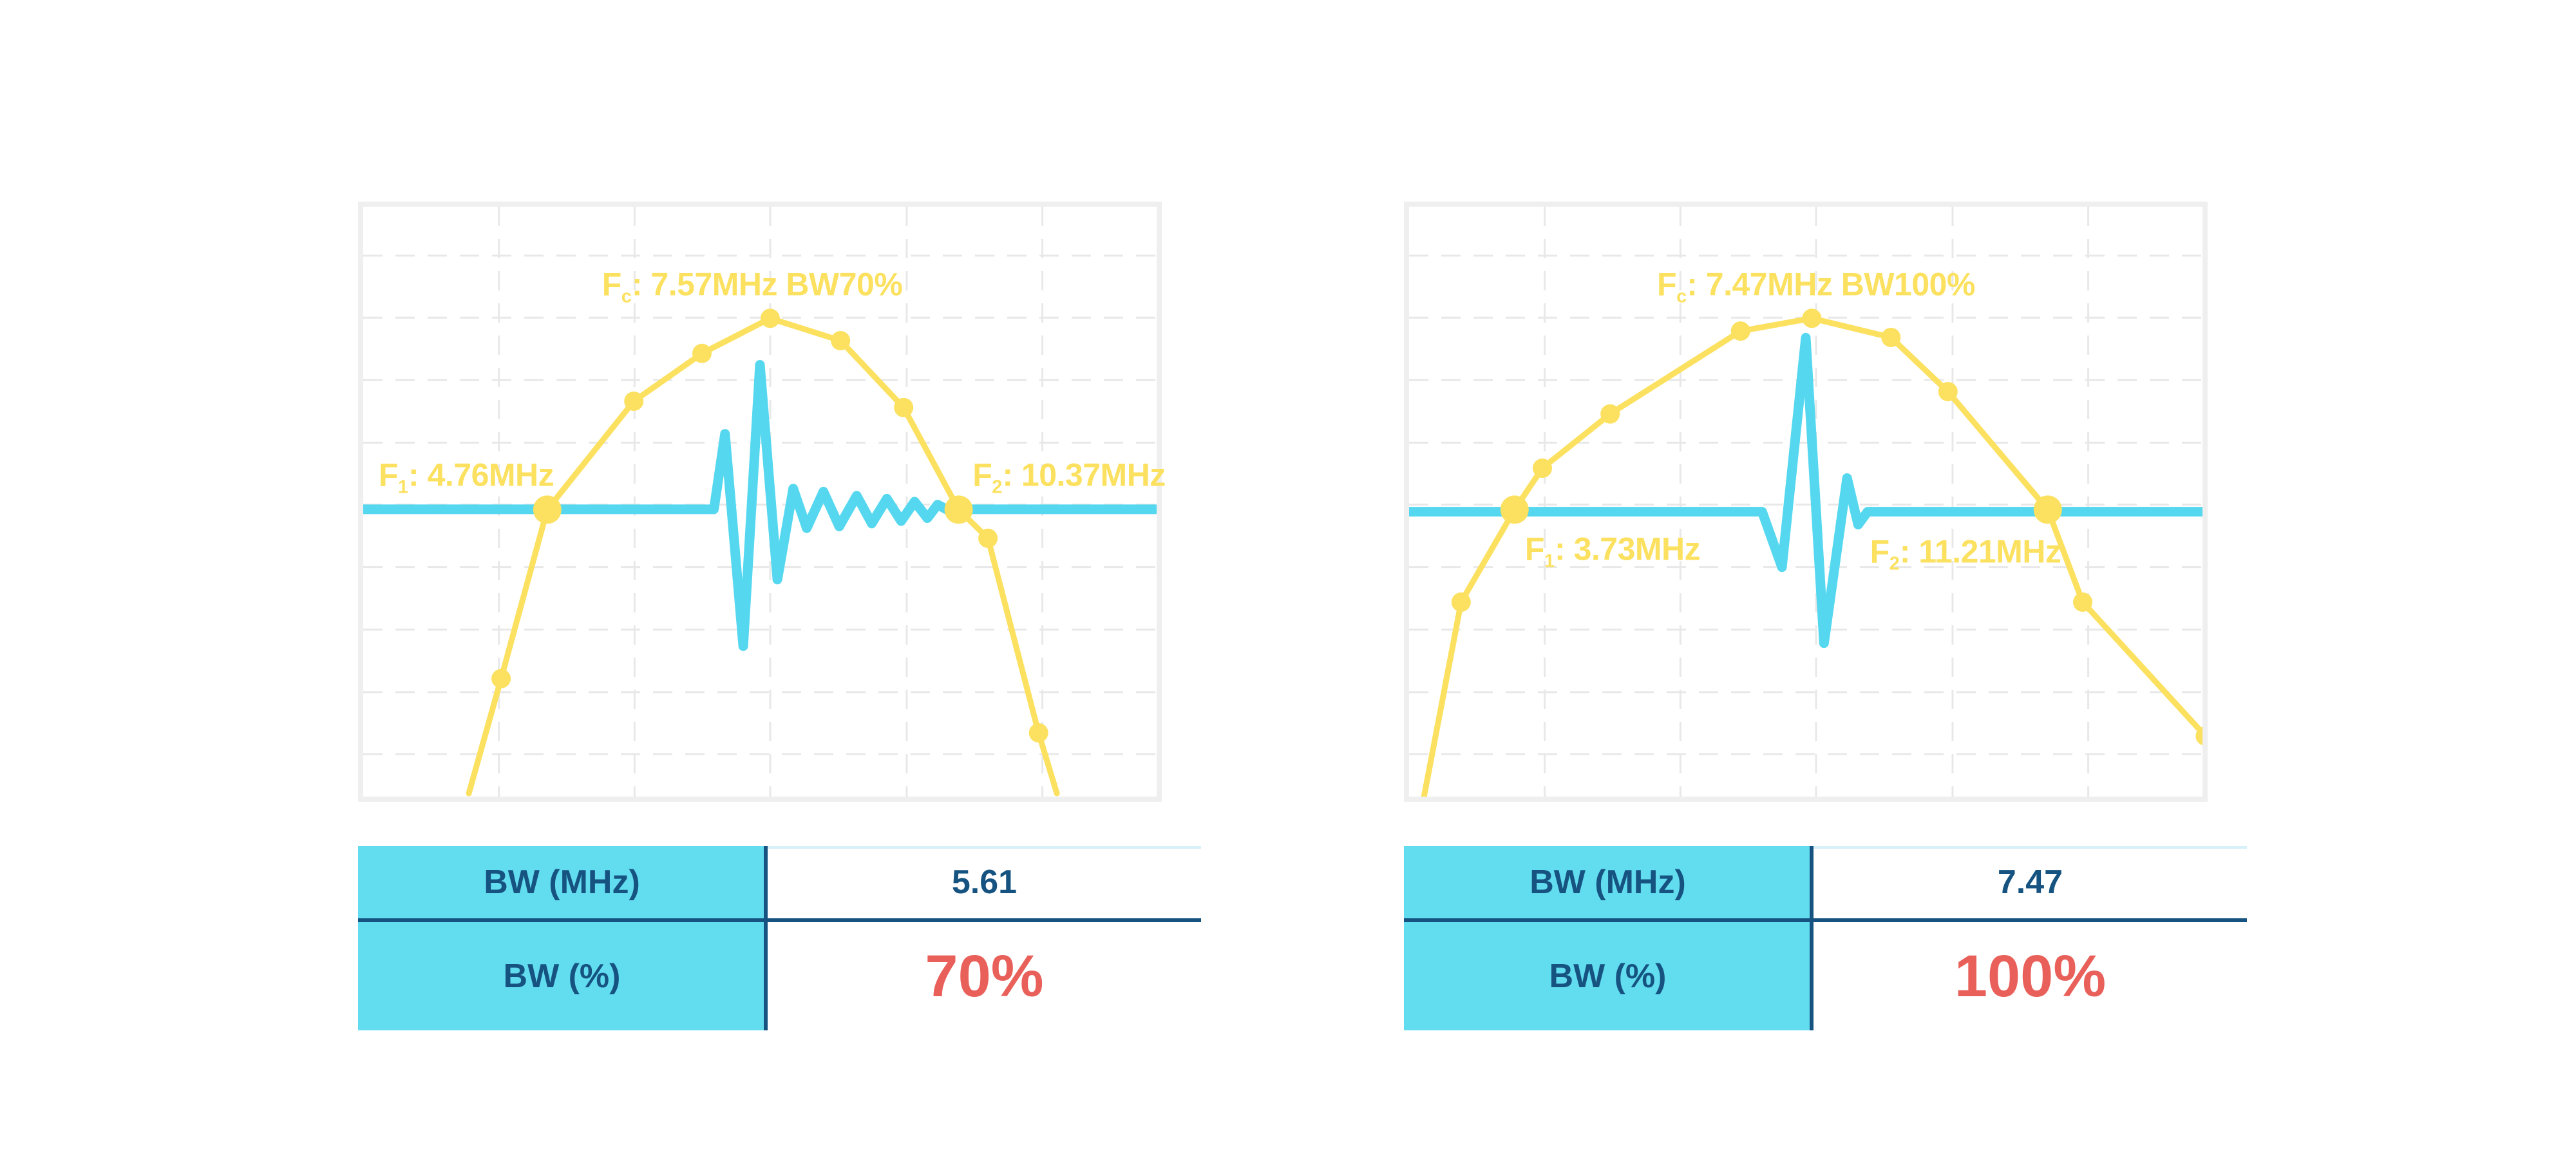 The image size is (2576, 1154). I want to click on bandwidth-table-left: BW (MHz) 5.61 BW (%) 70%, so click(780, 938).